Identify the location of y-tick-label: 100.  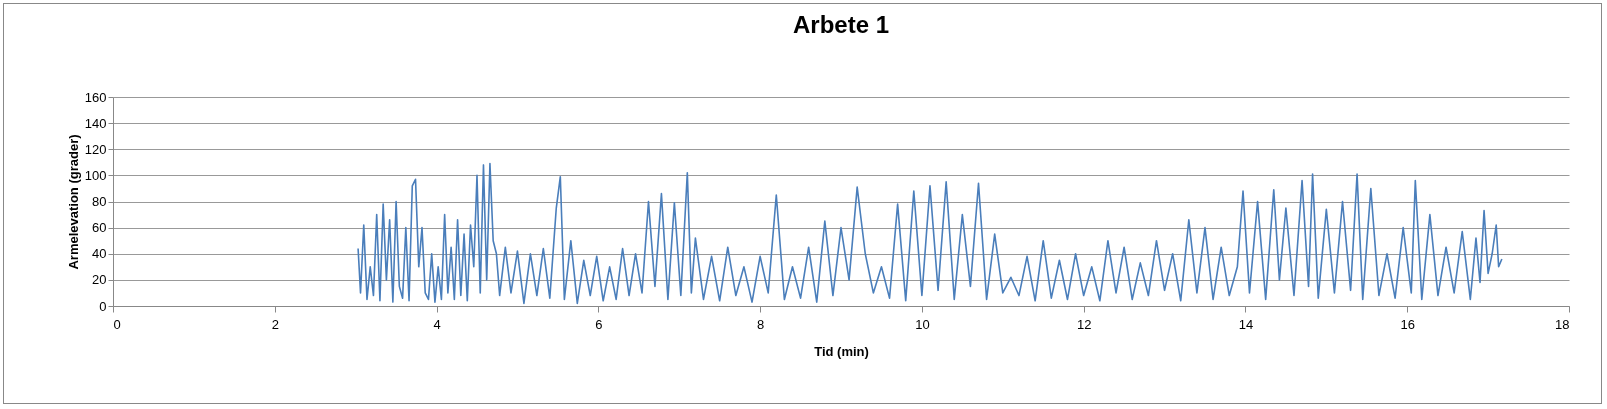
(95, 175).